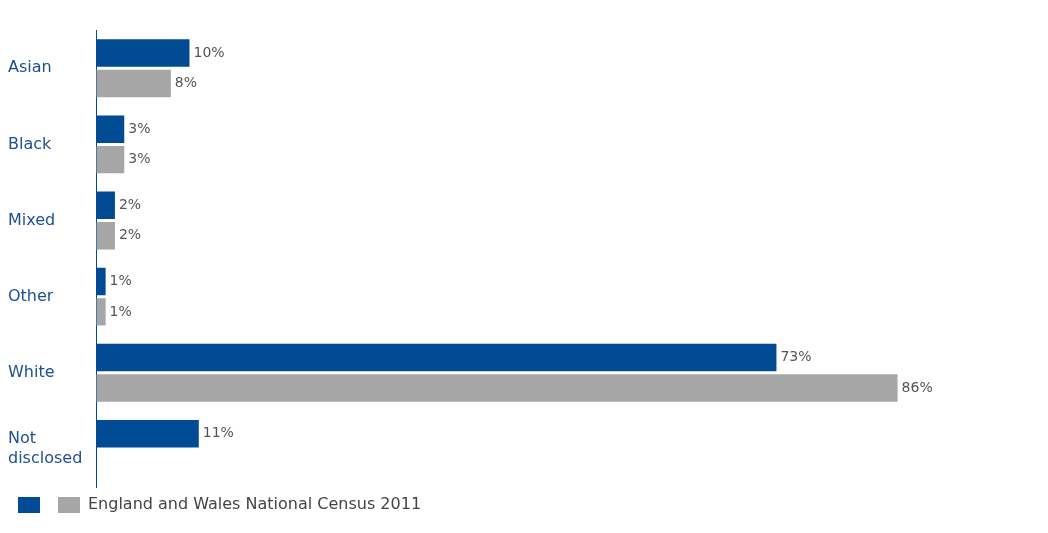  What do you see at coordinates (45, 447) in the screenshot?
I see `y-tick-label: Not disclosed` at bounding box center [45, 447].